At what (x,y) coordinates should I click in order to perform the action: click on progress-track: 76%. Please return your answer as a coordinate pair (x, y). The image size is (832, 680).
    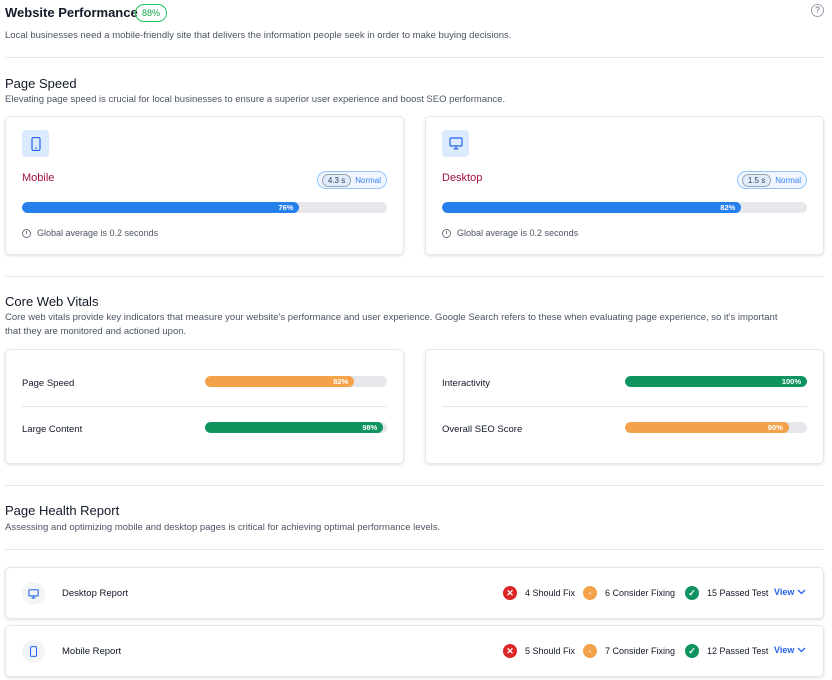
    Looking at the image, I should click on (204, 207).